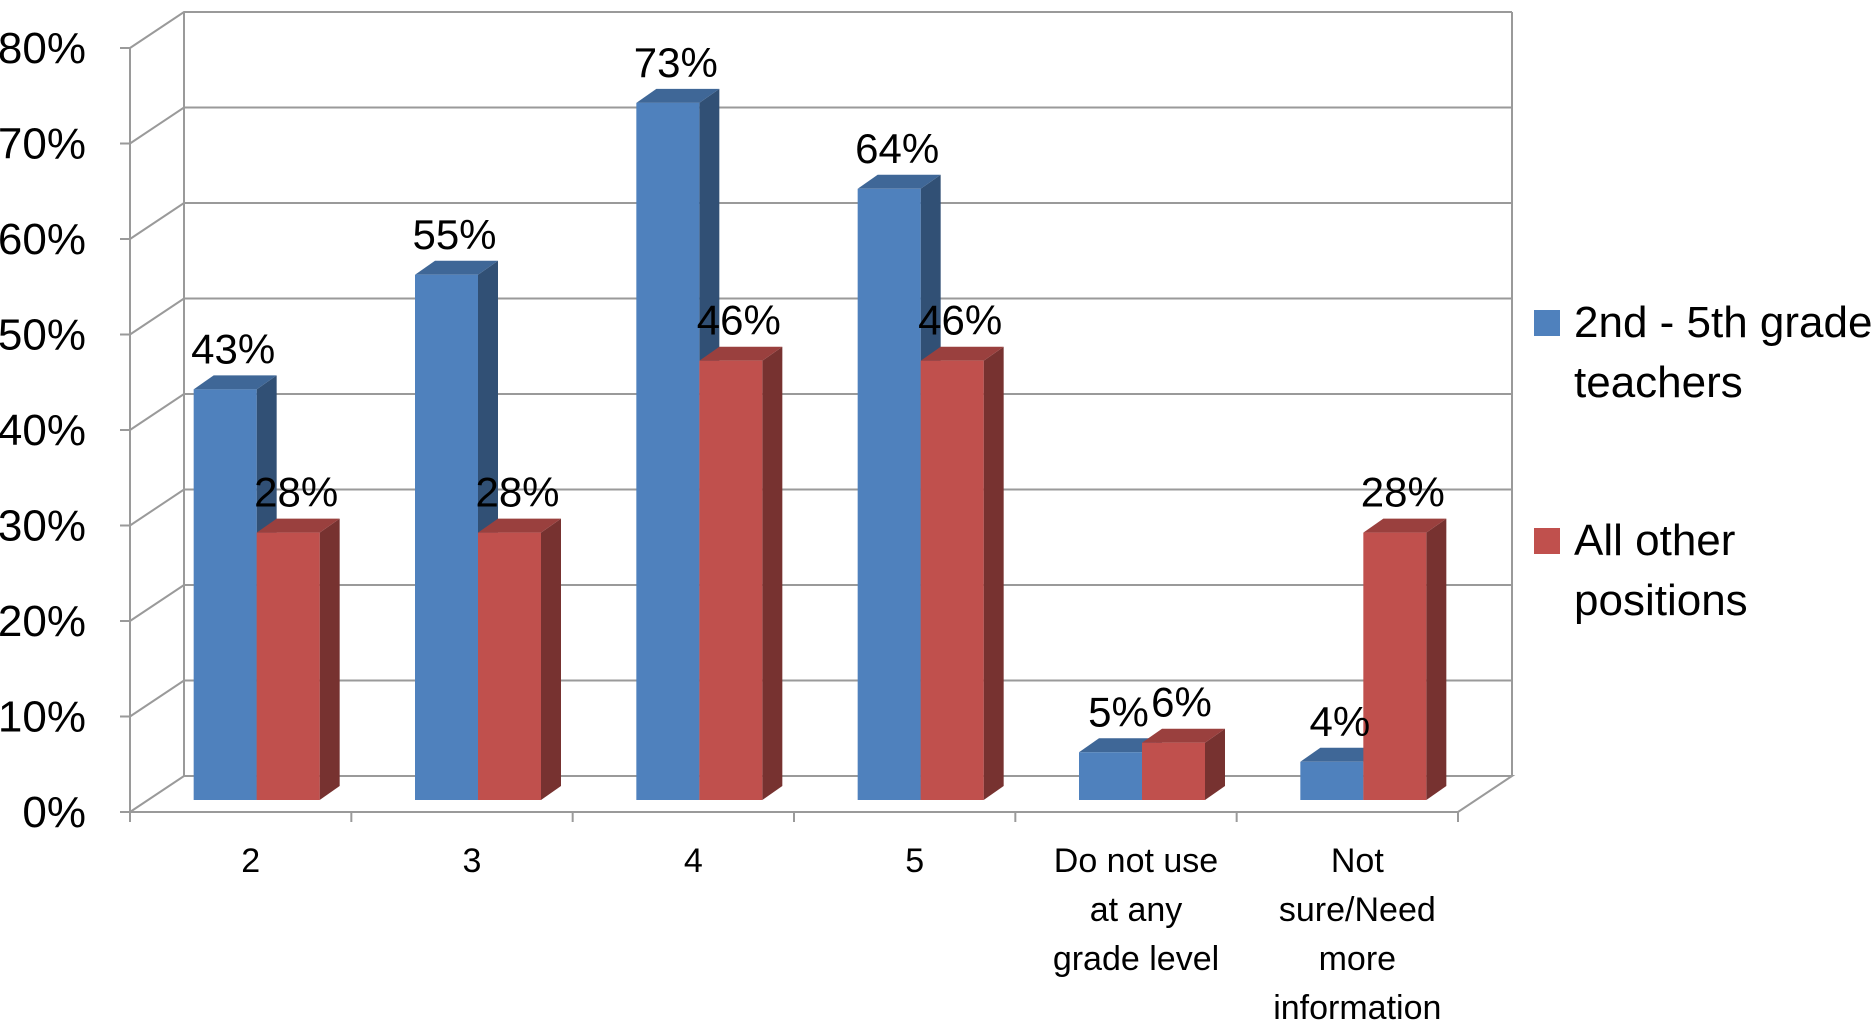  Describe the element at coordinates (1118, 711) in the screenshot. I see `data-label: 5%` at that location.